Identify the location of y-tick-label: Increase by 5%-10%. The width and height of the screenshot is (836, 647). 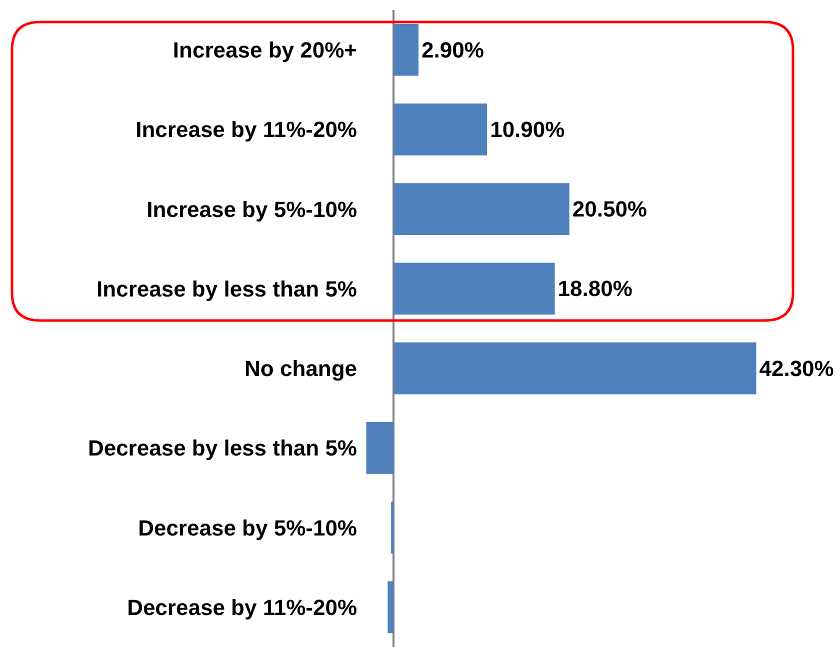
(251, 209).